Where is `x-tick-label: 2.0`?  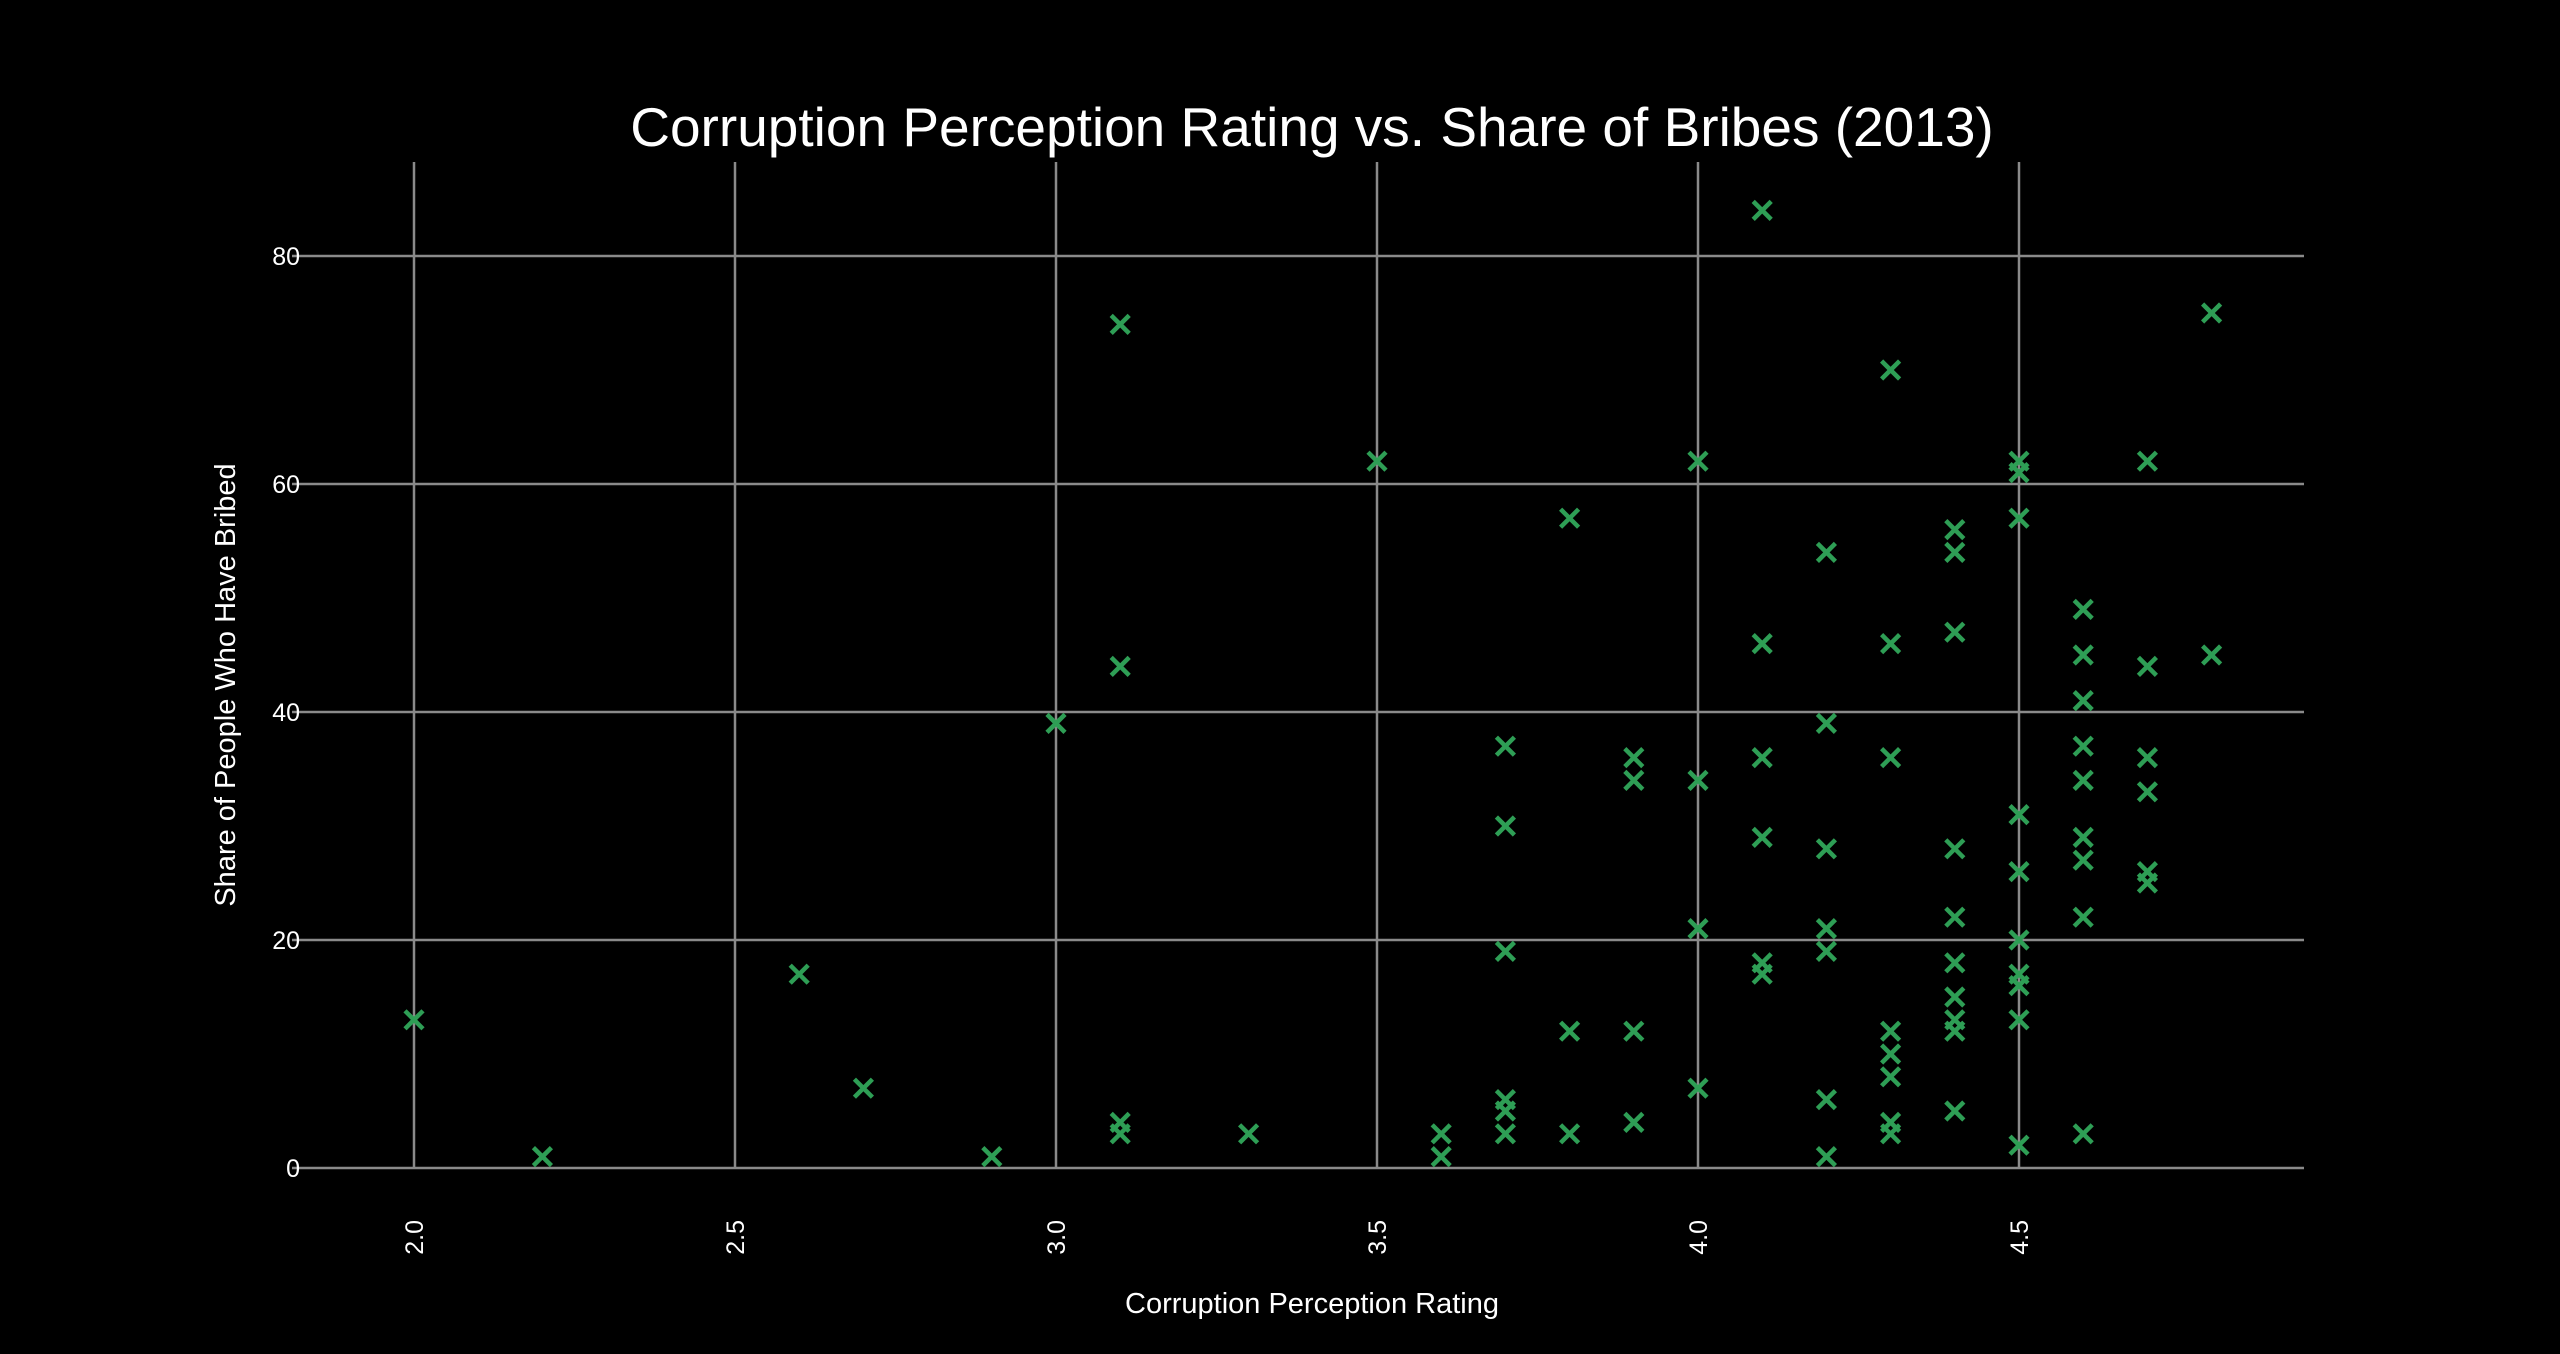 x-tick-label: 2.0 is located at coordinates (415, 1237).